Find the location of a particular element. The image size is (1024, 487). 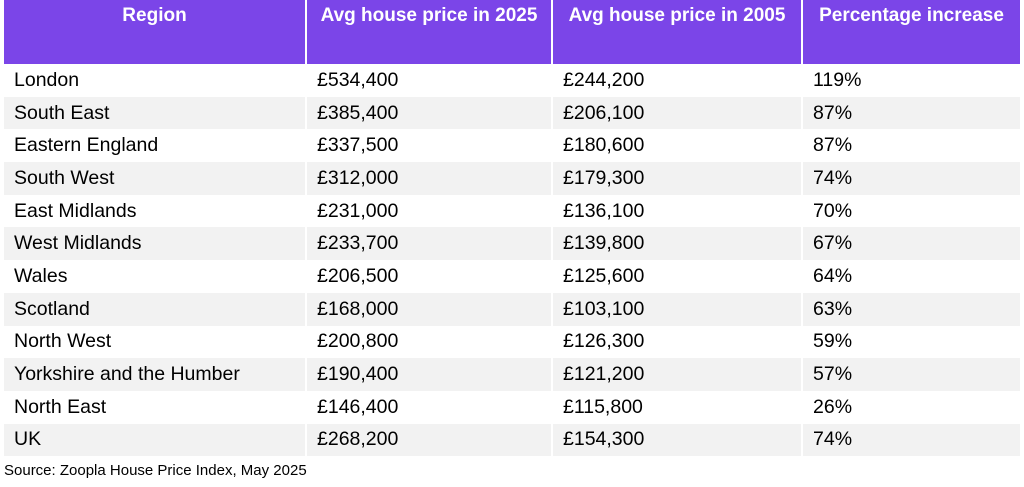

cell-region: Wales is located at coordinates (155, 276).